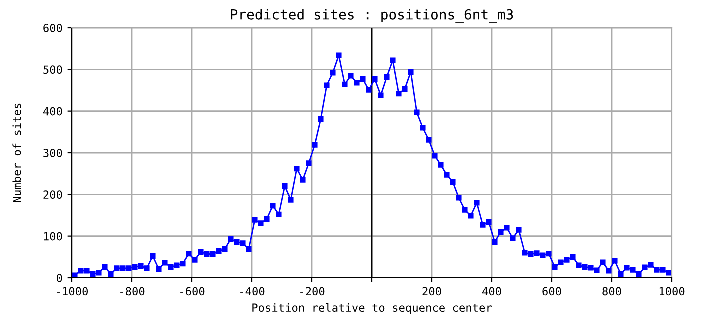 The image size is (704, 328). Describe the element at coordinates (252, 291) in the screenshot. I see `x-tick-label: -400` at that location.